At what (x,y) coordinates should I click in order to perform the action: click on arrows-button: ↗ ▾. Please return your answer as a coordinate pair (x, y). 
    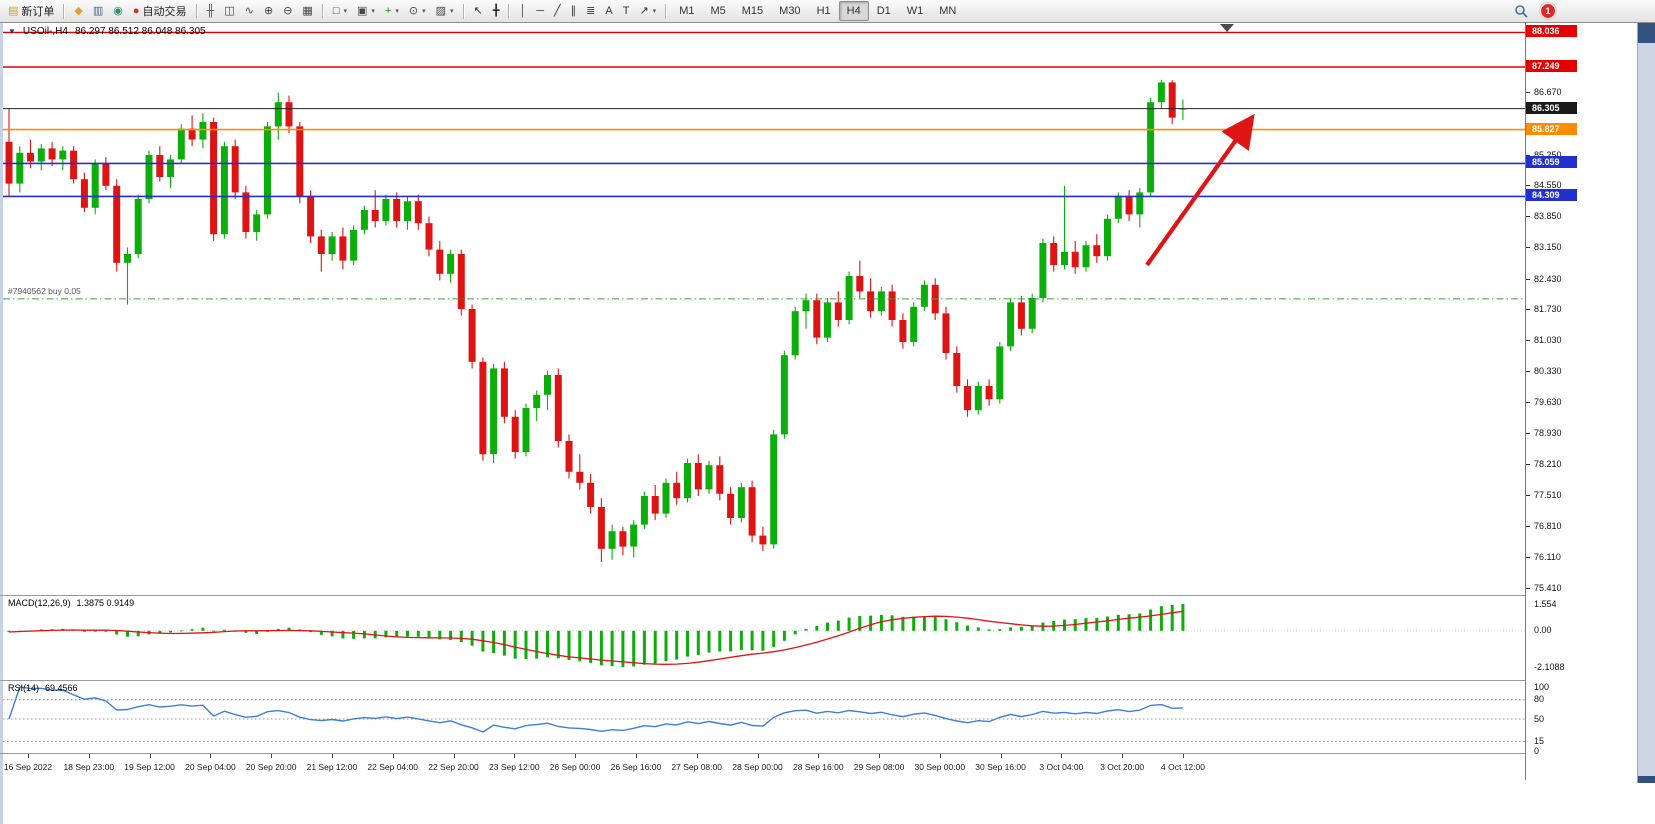
    Looking at the image, I should click on (647, 11).